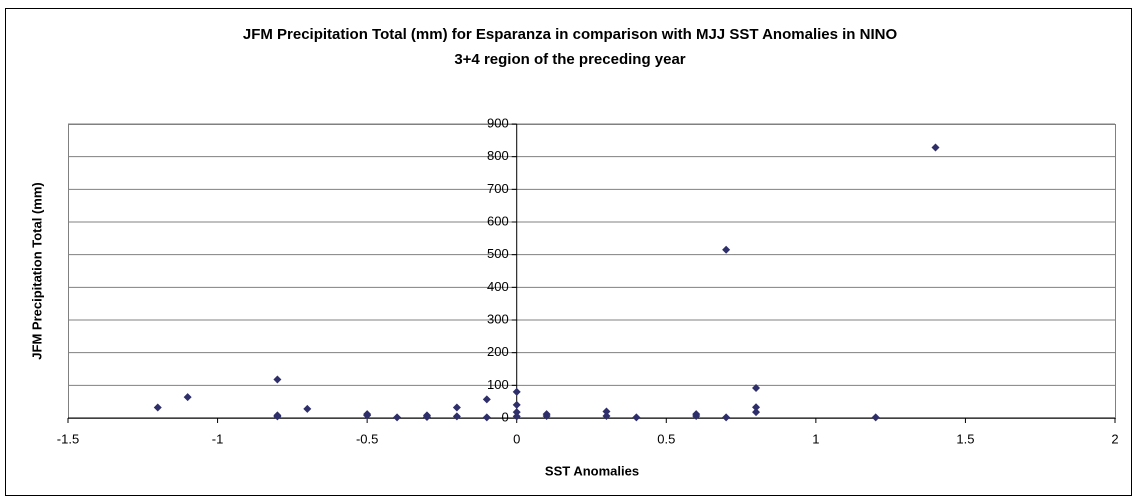  Describe the element at coordinates (516, 438) in the screenshot. I see `x-tick-label: 0` at that location.